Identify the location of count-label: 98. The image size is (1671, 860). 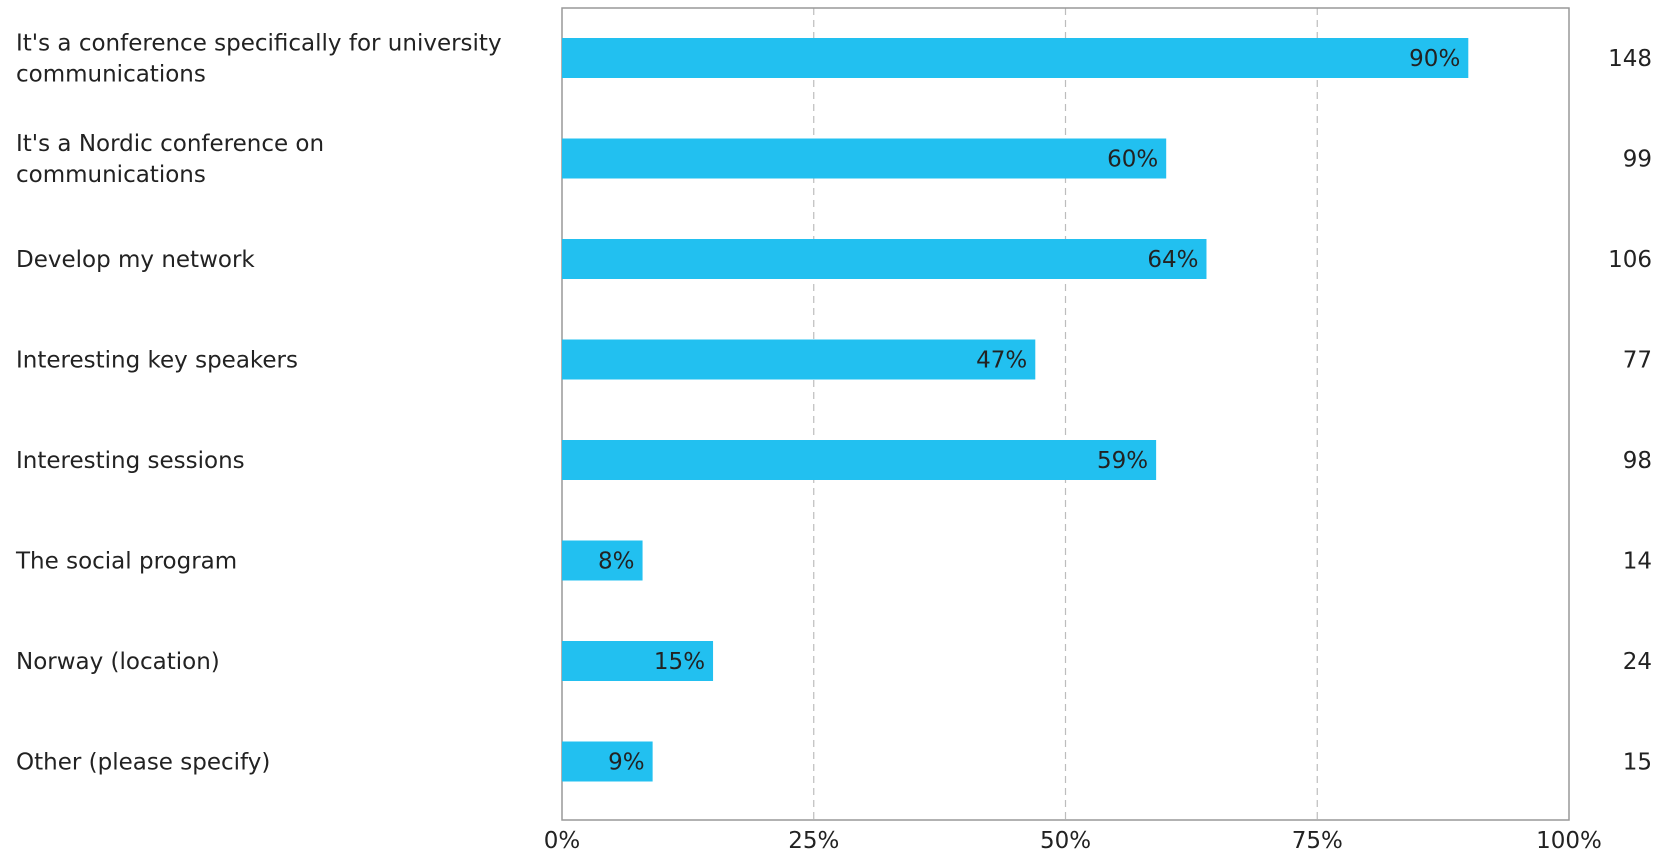
(1637, 461).